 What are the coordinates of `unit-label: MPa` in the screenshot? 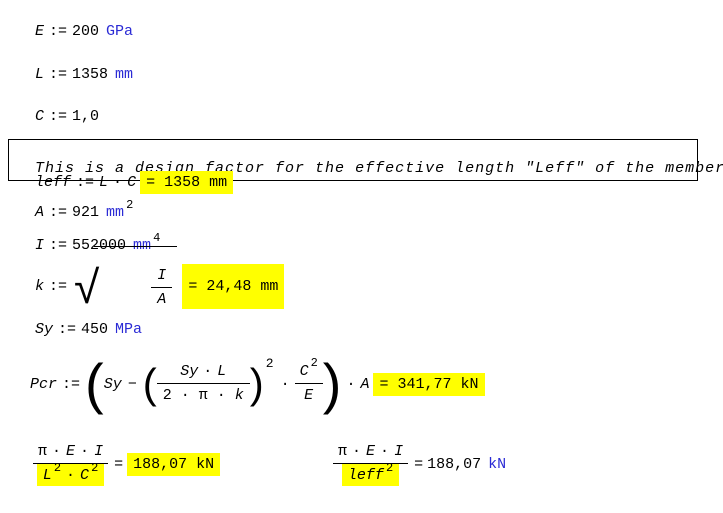 It's located at (129, 329).